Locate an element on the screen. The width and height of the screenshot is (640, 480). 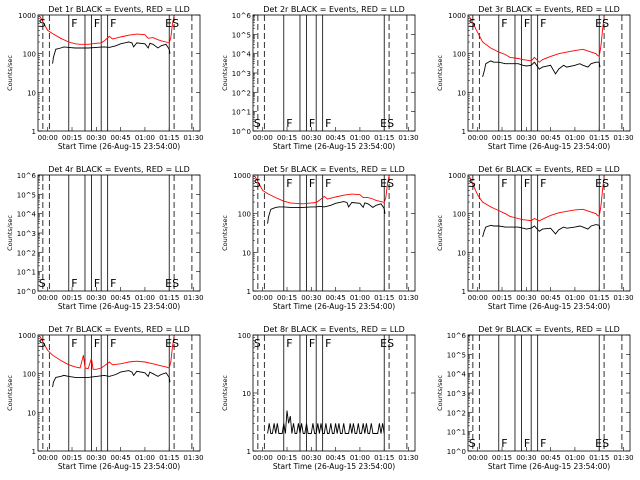
y-tick-label: 10^5 is located at coordinates (26, 195).